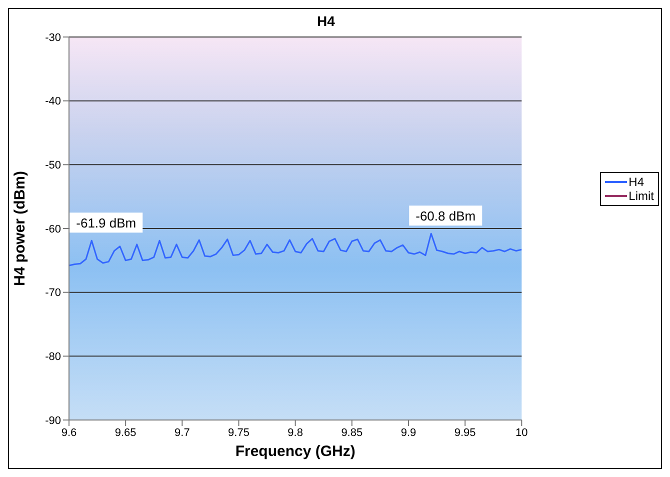 This screenshot has width=670, height=477. I want to click on y-tick-label: -90, so click(53, 420).